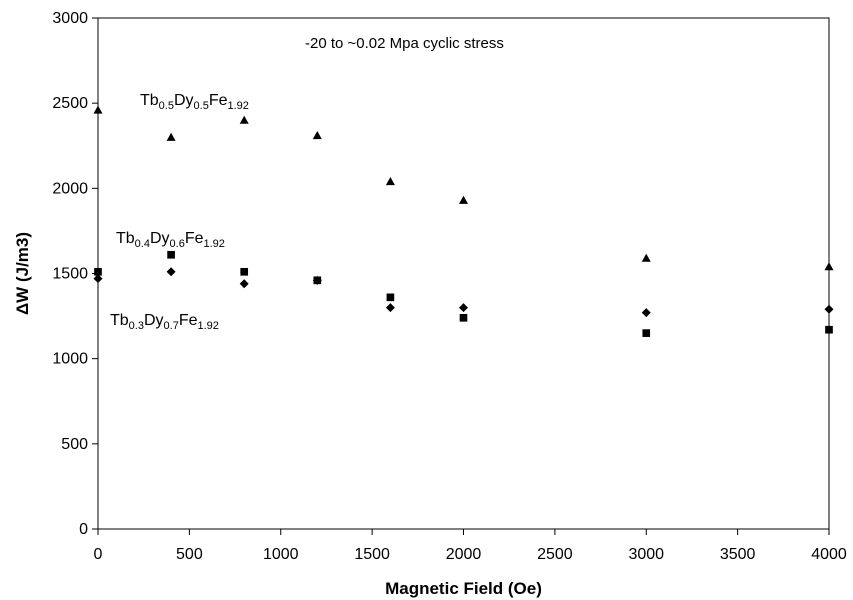 The width and height of the screenshot is (853, 600). I want to click on x-tick-label: 2500, so click(555, 554).